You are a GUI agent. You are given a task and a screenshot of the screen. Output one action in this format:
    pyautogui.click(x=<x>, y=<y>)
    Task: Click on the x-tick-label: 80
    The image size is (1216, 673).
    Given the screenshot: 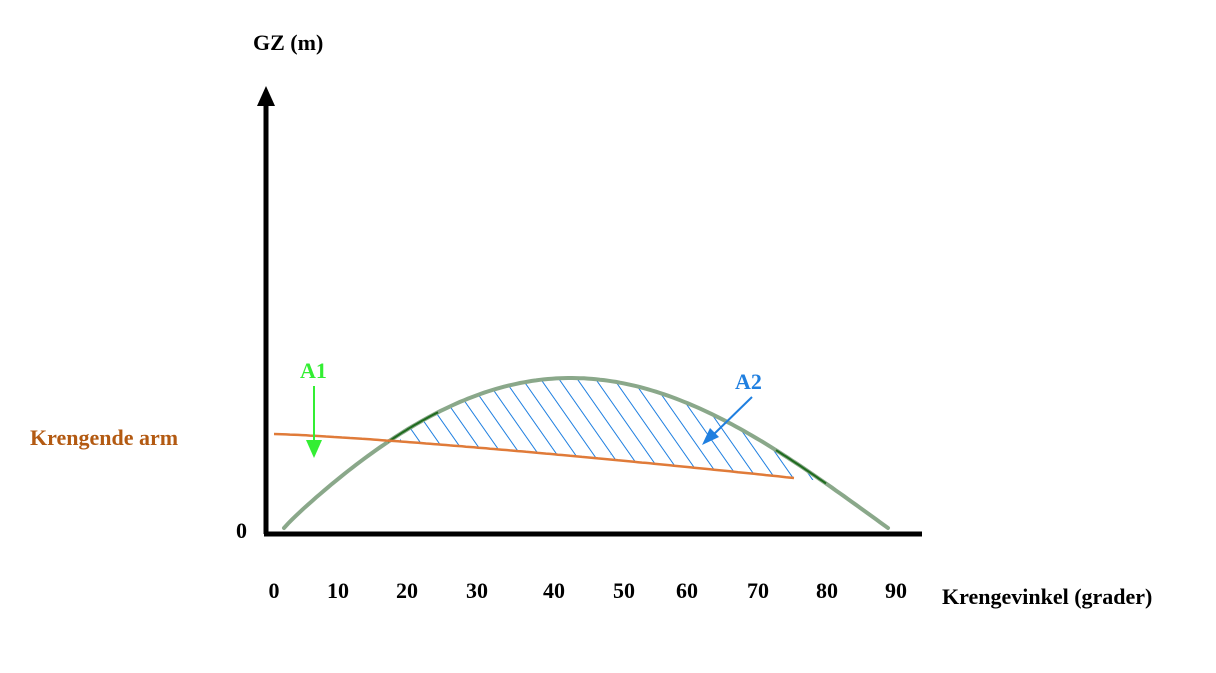 What is the action you would take?
    pyautogui.click(x=827, y=590)
    